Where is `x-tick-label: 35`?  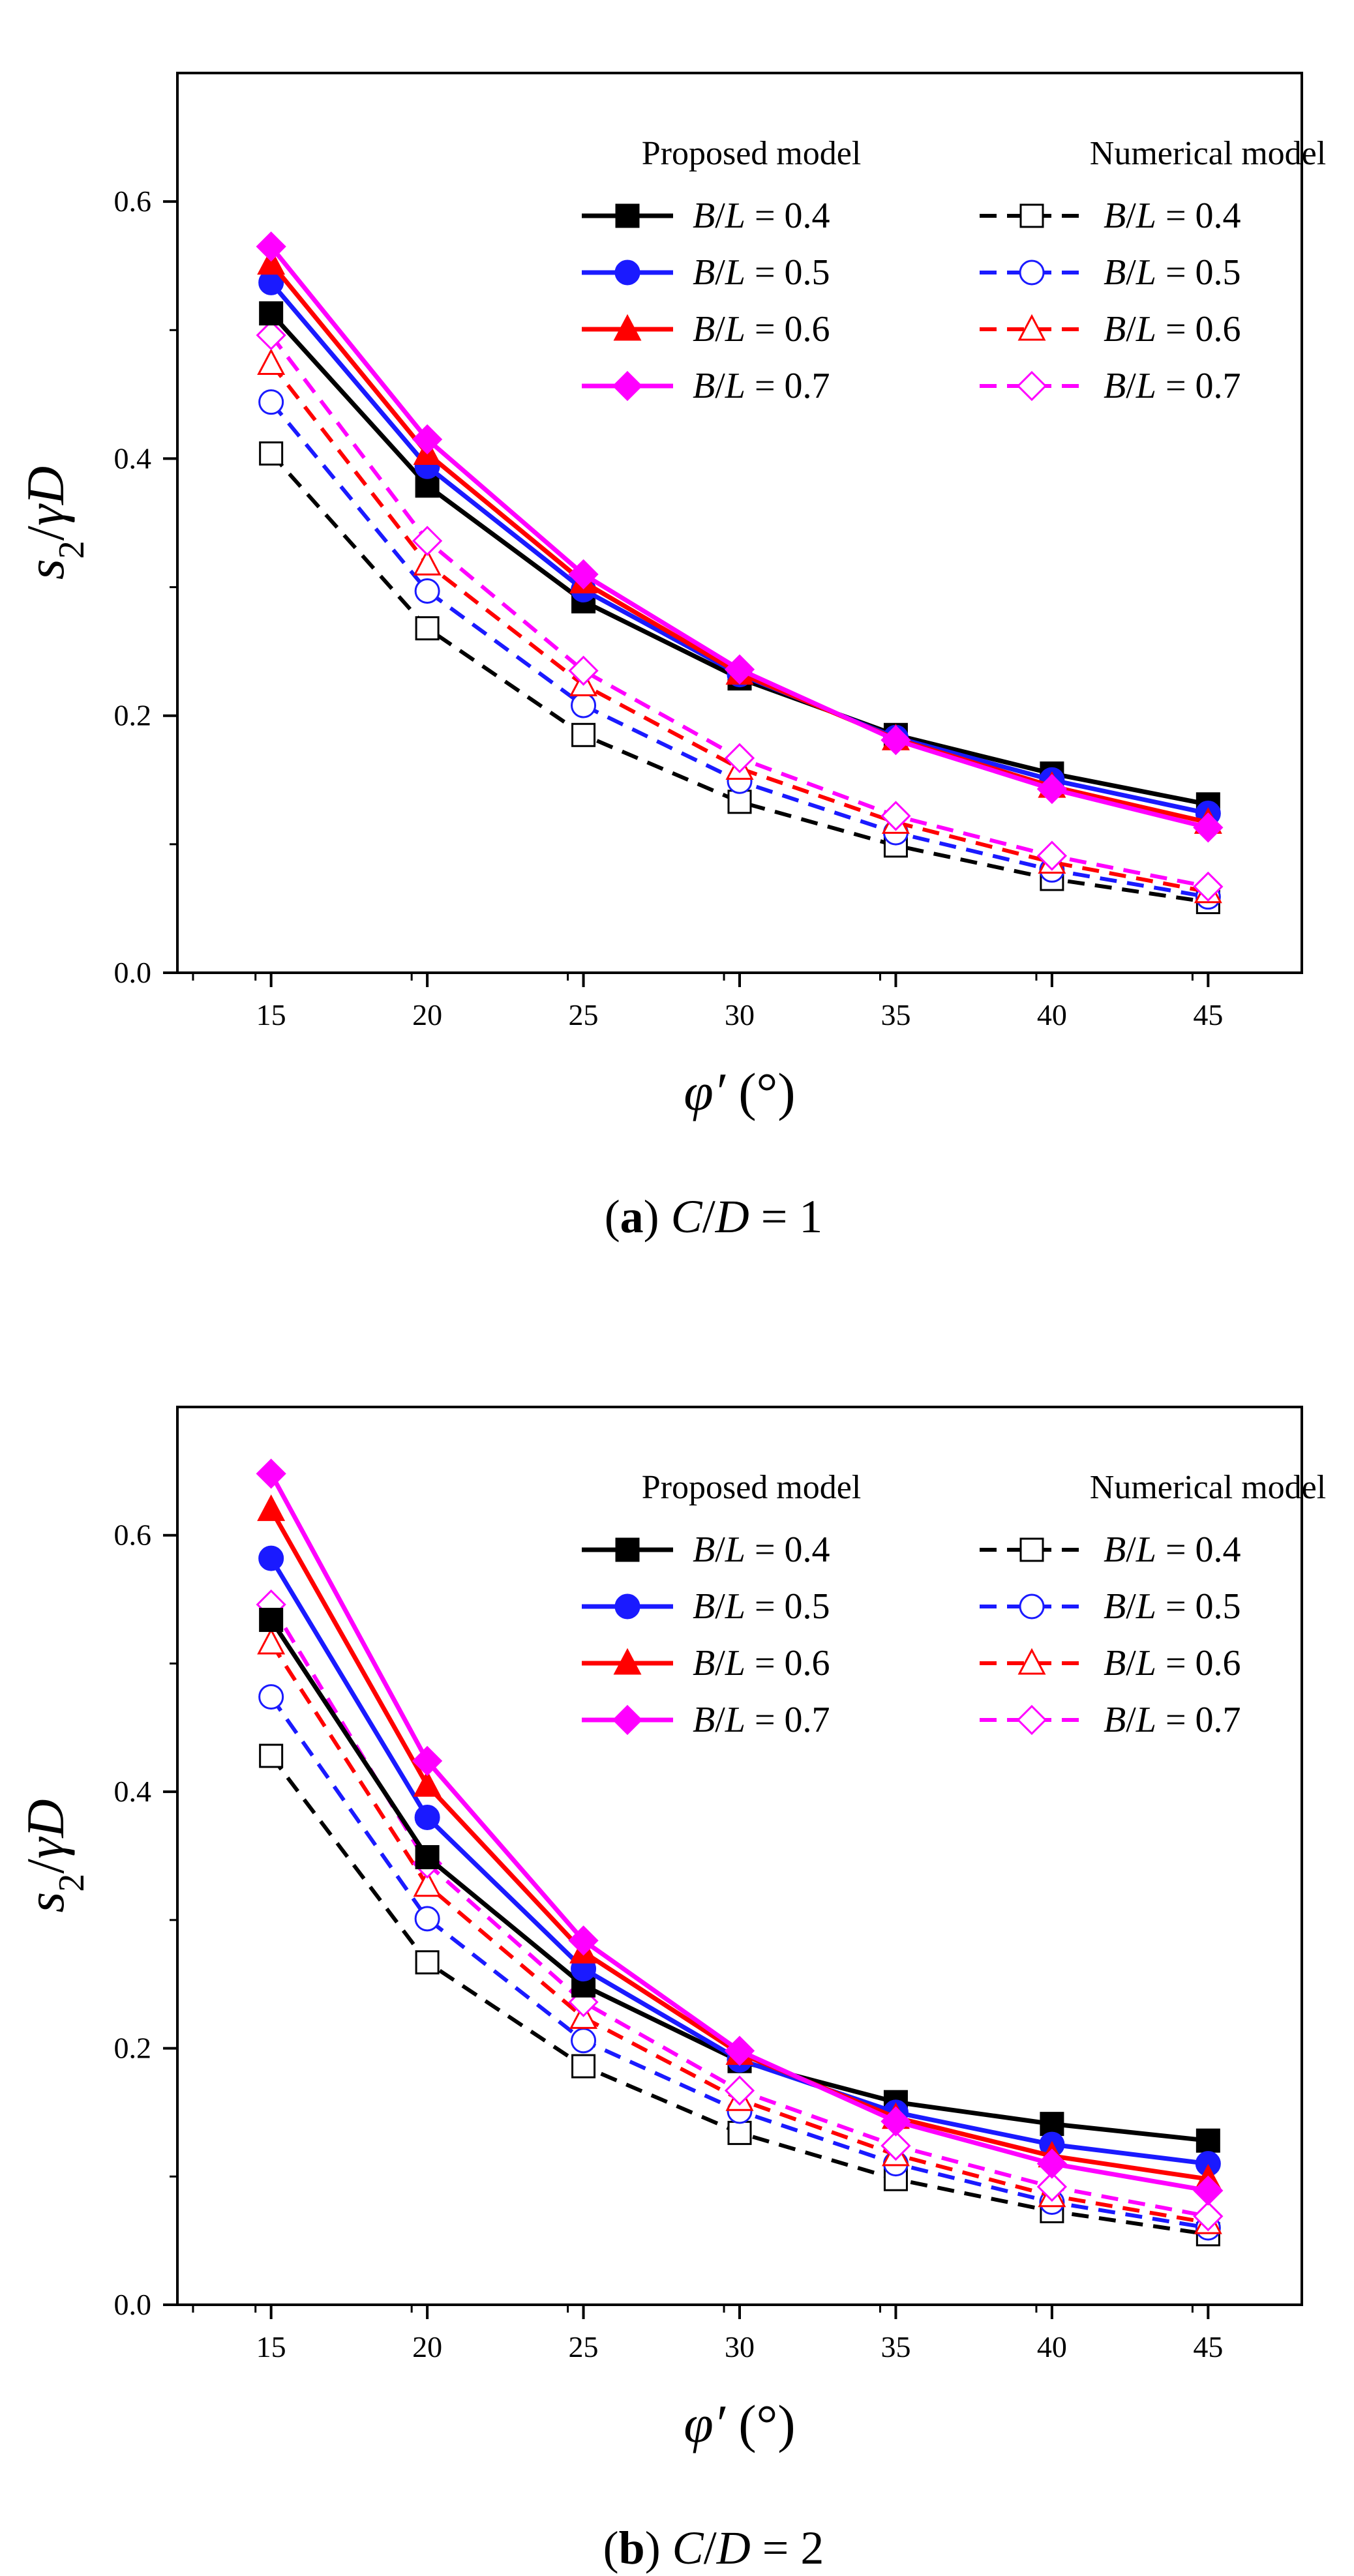
x-tick-label: 35 is located at coordinates (895, 1014).